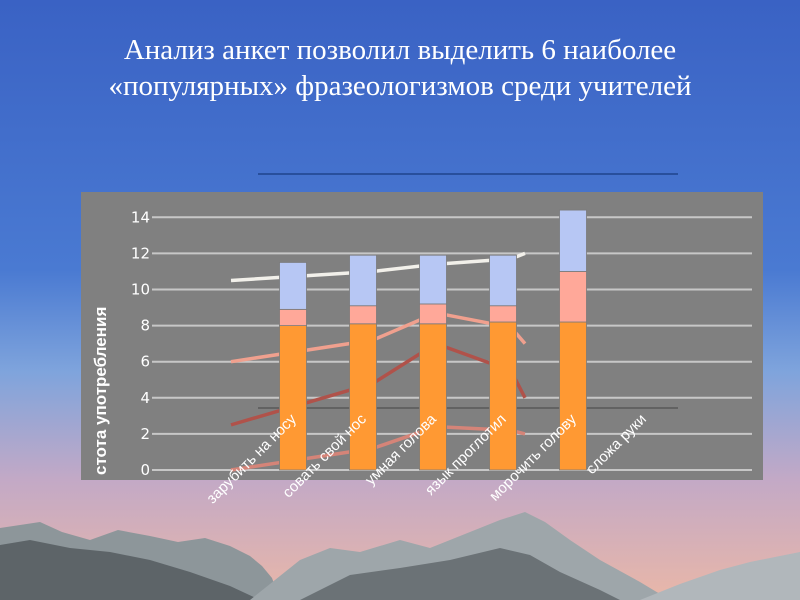  Describe the element at coordinates (100, 391) in the screenshot. I see `y-axis-label: стота употребления` at that location.